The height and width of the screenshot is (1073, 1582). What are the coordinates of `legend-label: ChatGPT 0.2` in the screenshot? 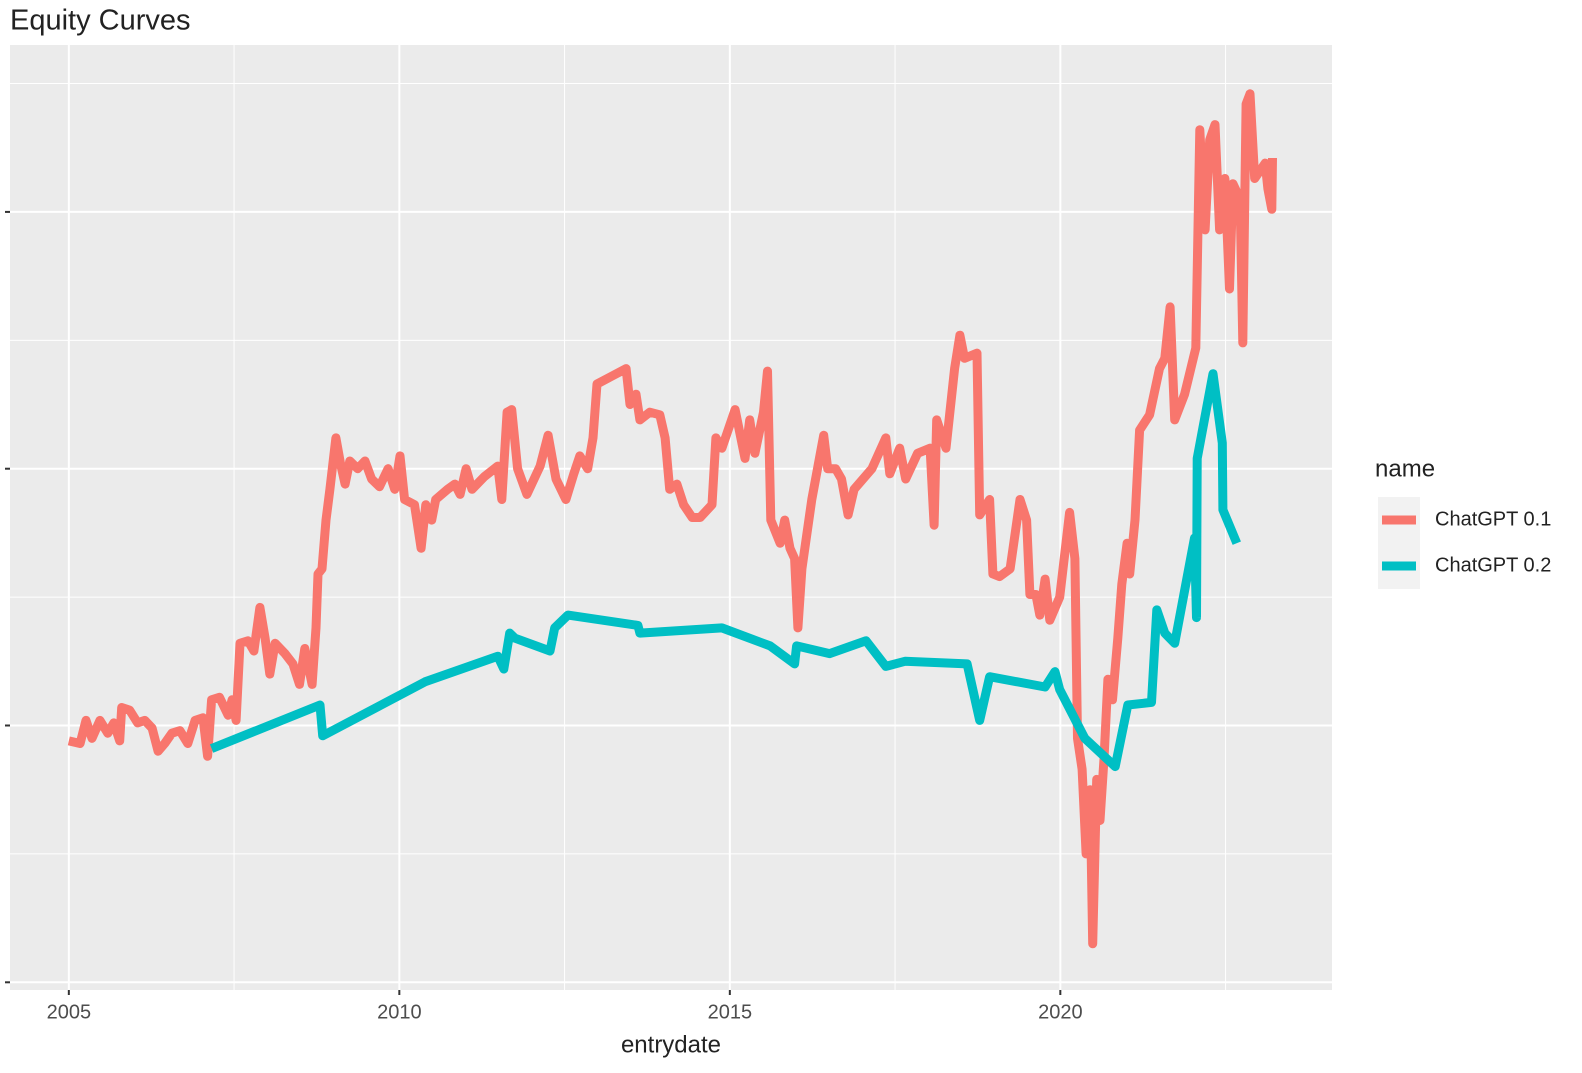 It's located at (1493, 565).